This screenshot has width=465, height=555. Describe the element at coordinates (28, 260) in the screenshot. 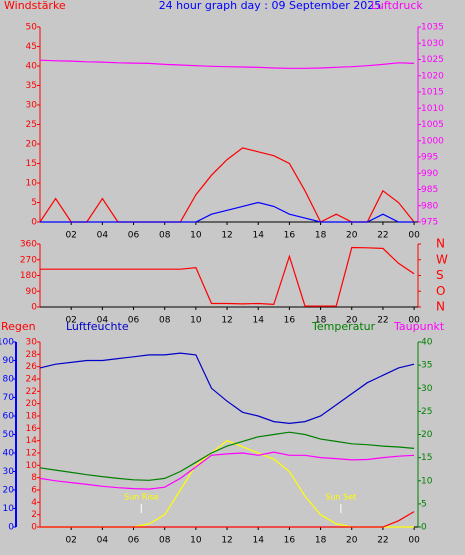

I see `y-tick-label: 270` at that location.